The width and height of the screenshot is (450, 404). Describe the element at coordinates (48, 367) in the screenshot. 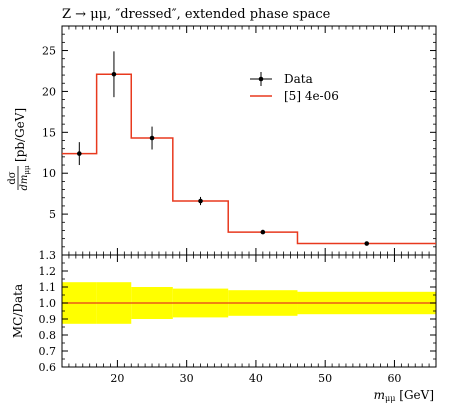

I see `ratio-y-tick-label: 0.6` at that location.